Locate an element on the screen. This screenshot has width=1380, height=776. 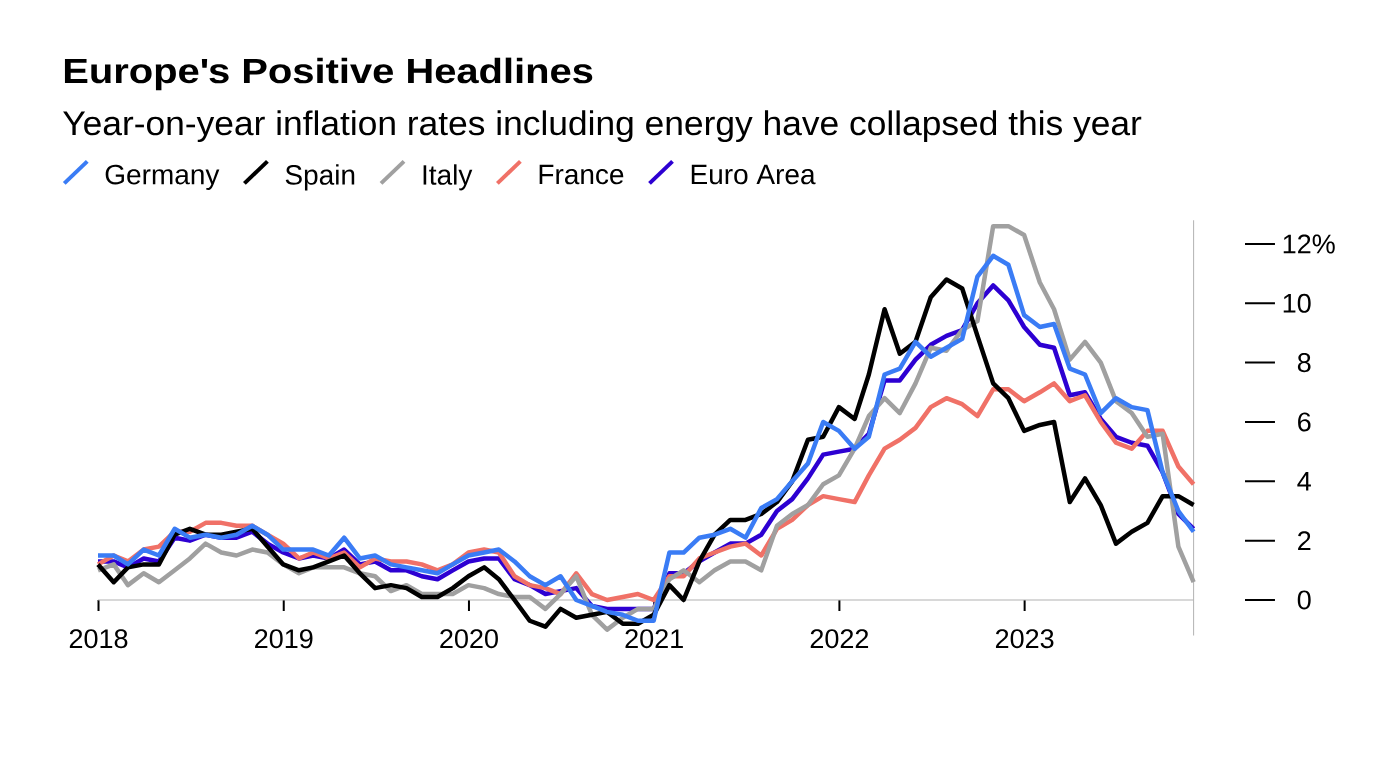
x-tick-label: 2020 is located at coordinates (469, 639).